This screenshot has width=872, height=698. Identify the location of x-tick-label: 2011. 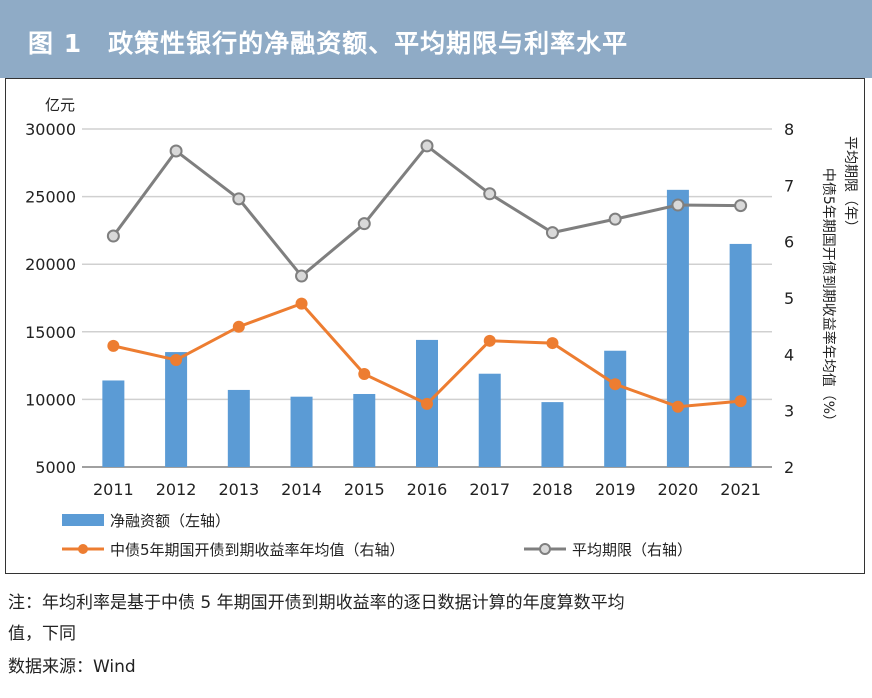
(113, 489).